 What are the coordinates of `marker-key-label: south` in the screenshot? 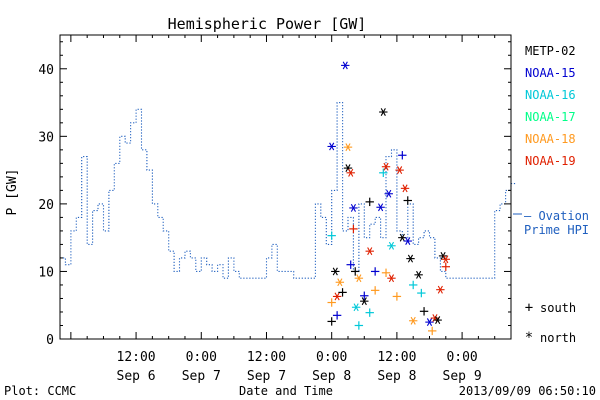 It's located at (558, 308).